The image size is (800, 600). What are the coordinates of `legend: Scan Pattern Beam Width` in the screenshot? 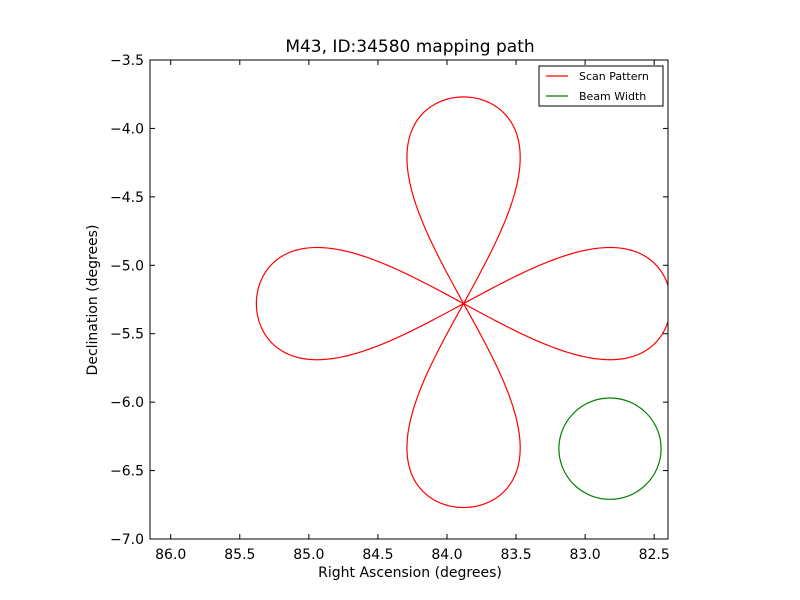 It's located at (601, 86).